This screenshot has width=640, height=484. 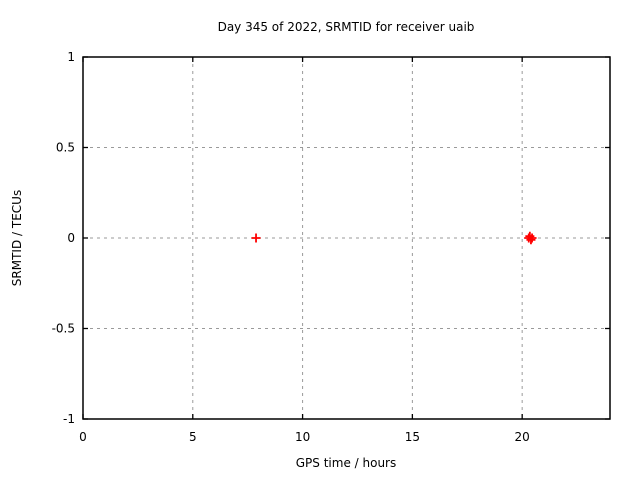 I want to click on y-tick-label: 1, so click(x=71, y=57).